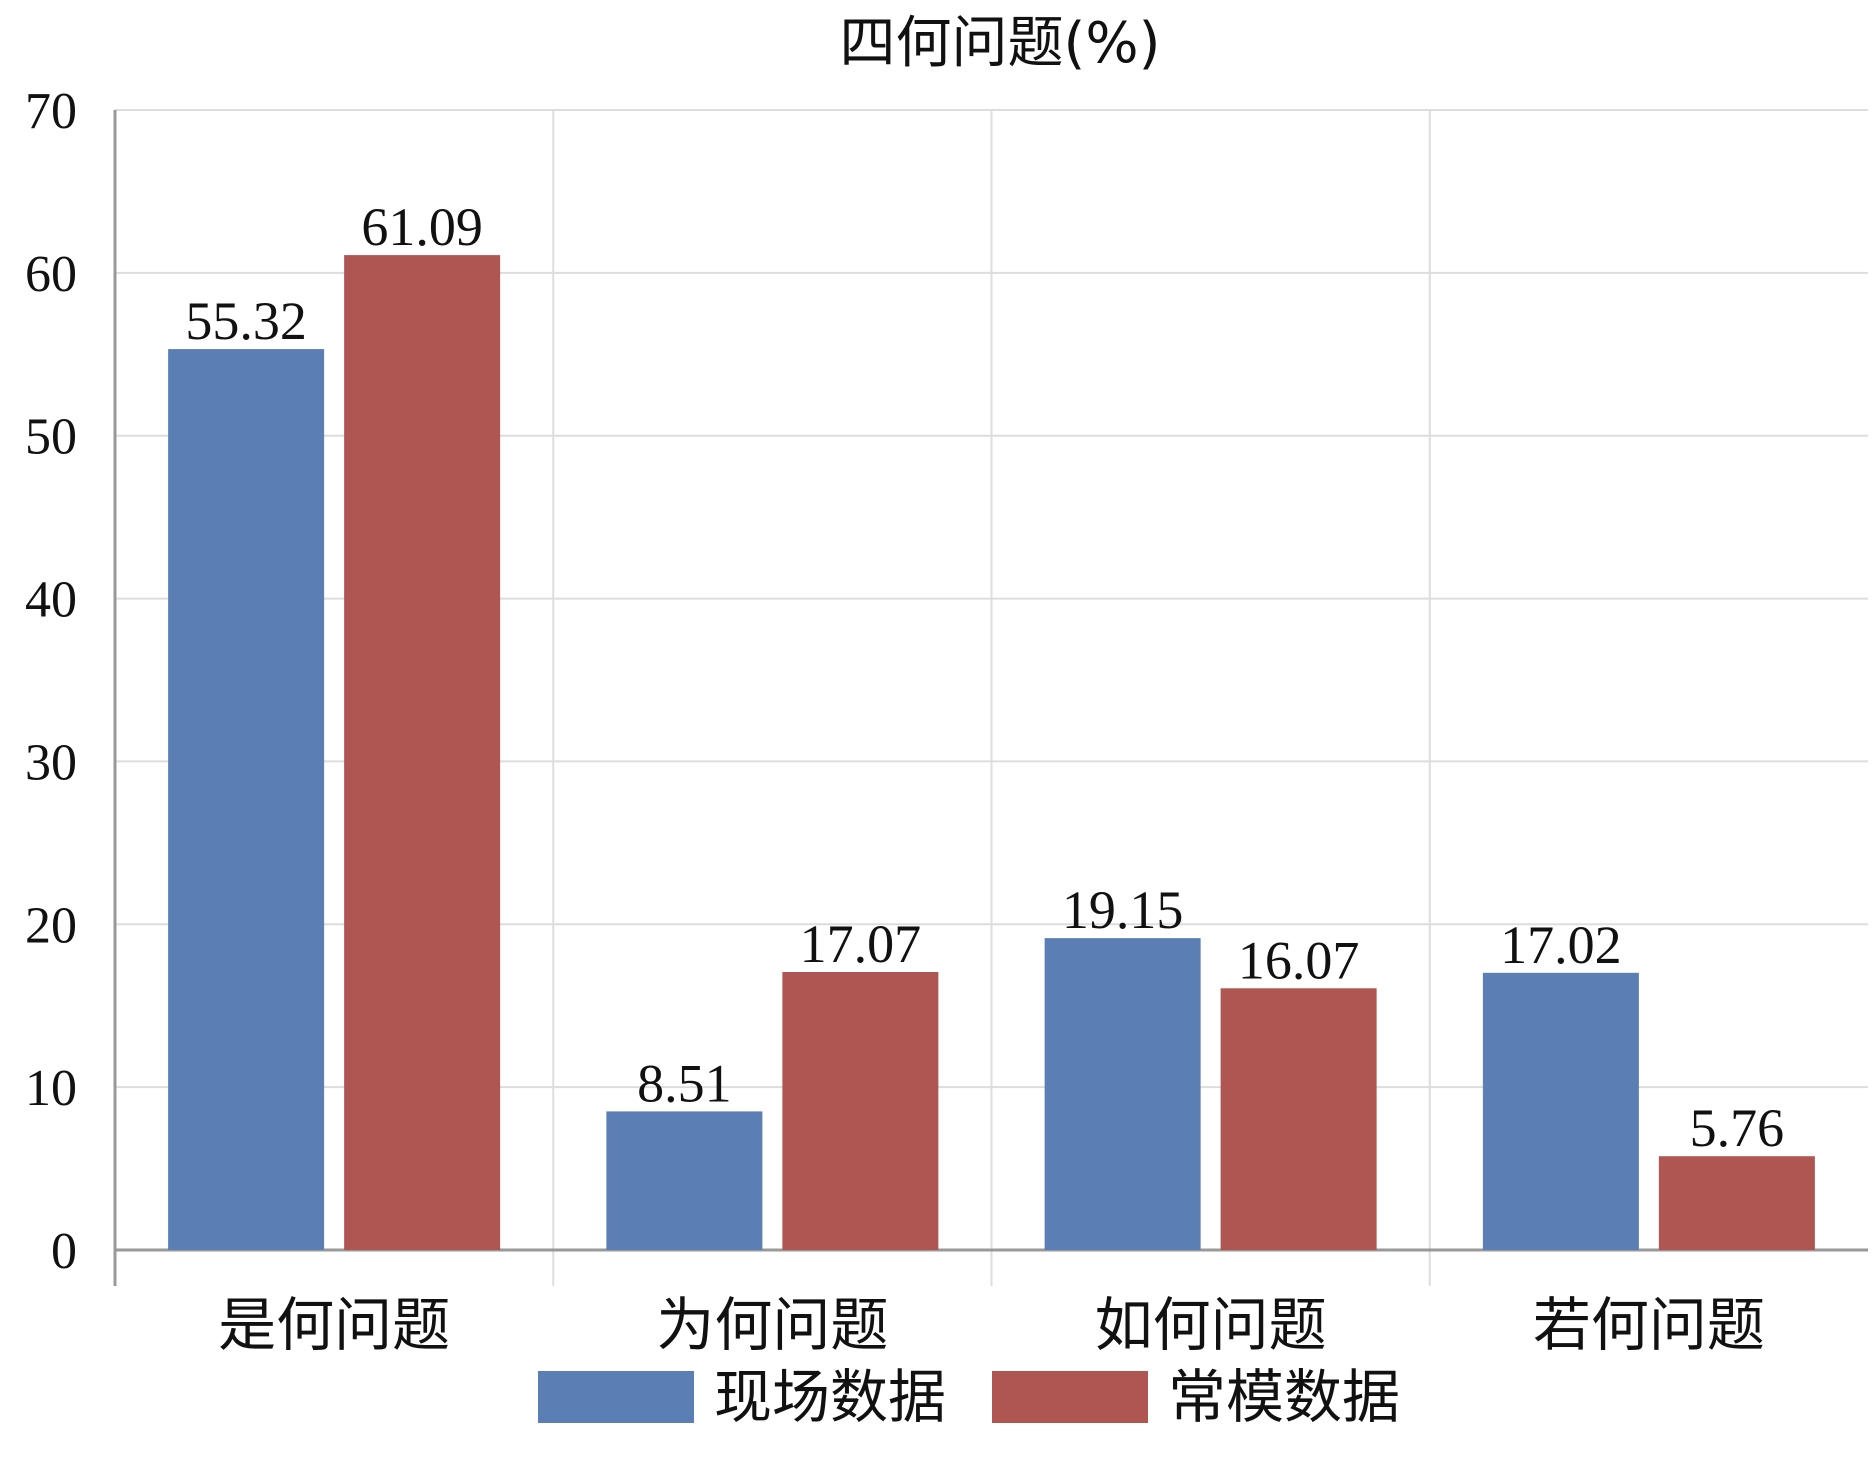  What do you see at coordinates (1737, 1128) in the screenshot?
I see `data-label: 5.76` at bounding box center [1737, 1128].